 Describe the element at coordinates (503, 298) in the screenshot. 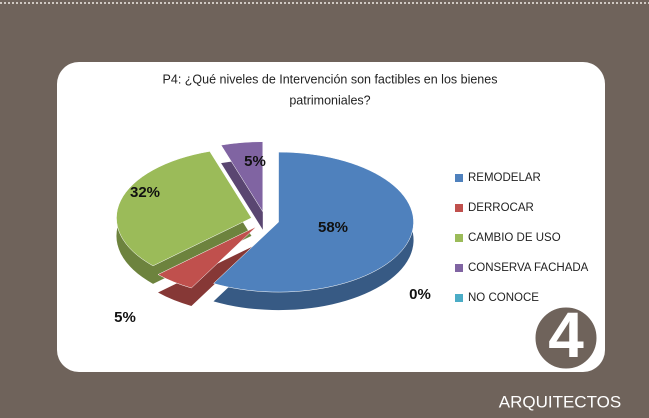

I see `legend-label: NO CONOCE` at that location.